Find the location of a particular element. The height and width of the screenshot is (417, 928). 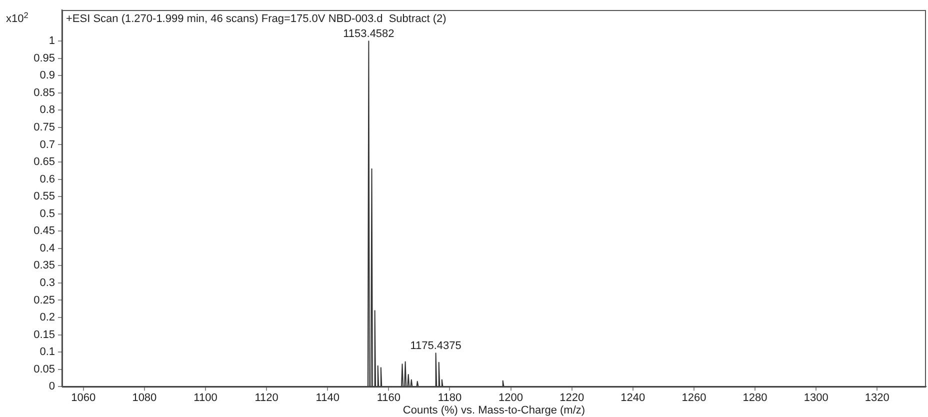

y-tick-label: 0.8 is located at coordinates (47, 110).